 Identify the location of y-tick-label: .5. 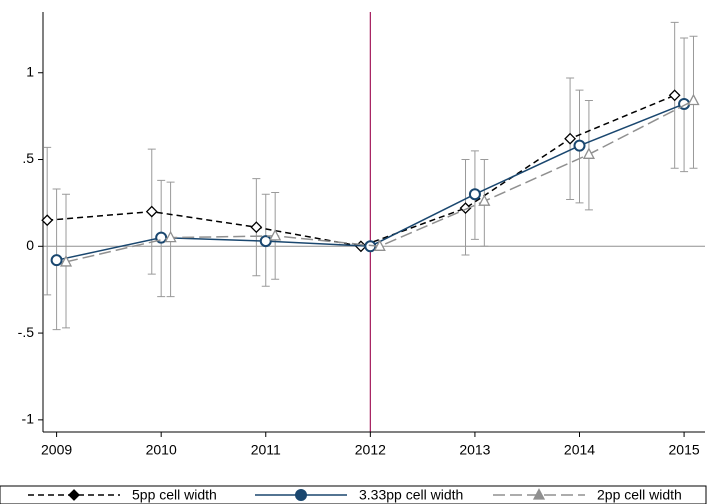
(28, 158).